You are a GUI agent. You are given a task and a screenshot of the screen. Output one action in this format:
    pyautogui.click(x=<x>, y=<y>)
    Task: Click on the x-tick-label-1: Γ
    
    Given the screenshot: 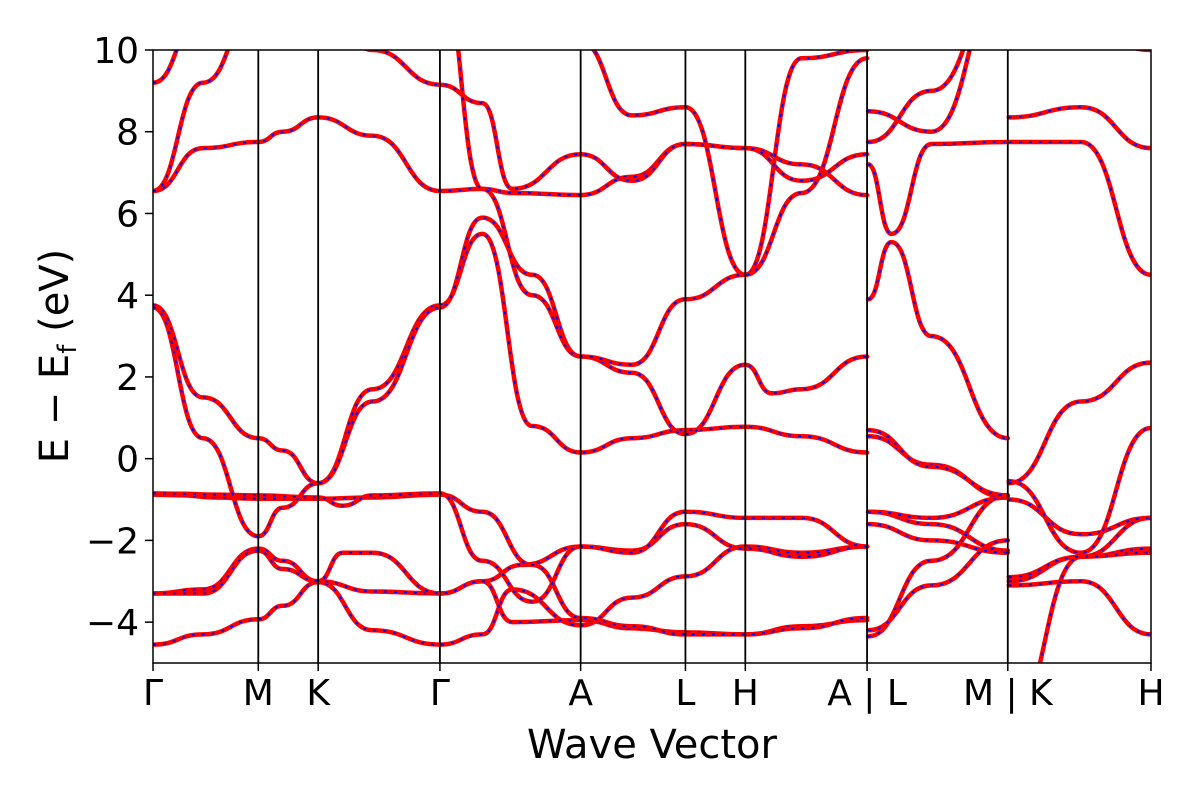 What is the action you would take?
    pyautogui.click(x=153, y=693)
    